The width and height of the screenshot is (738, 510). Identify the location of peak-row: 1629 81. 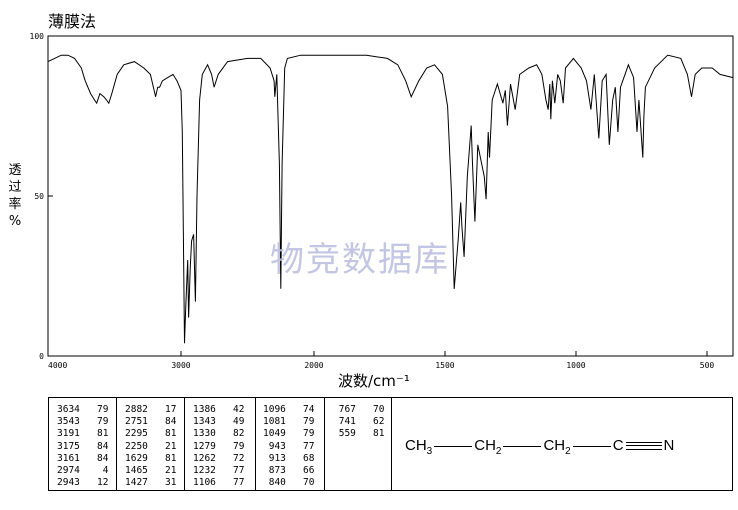
(151, 458).